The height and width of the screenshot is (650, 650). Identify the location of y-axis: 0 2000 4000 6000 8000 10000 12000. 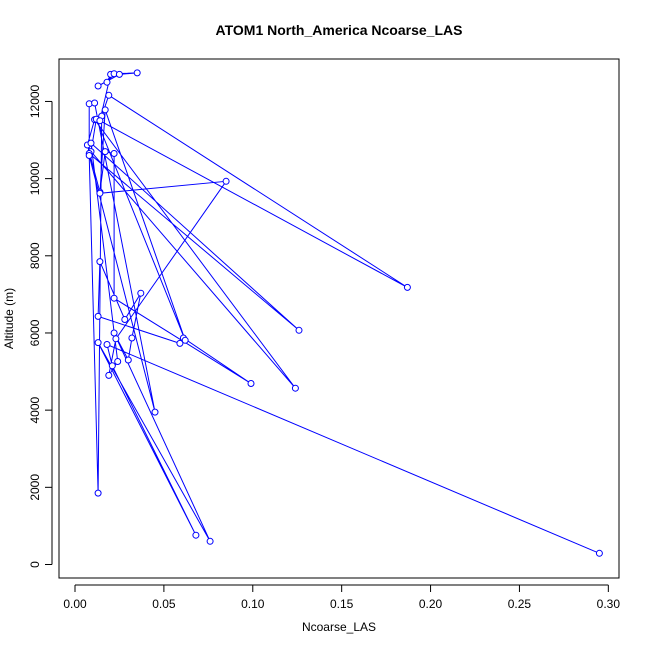
(40, 326).